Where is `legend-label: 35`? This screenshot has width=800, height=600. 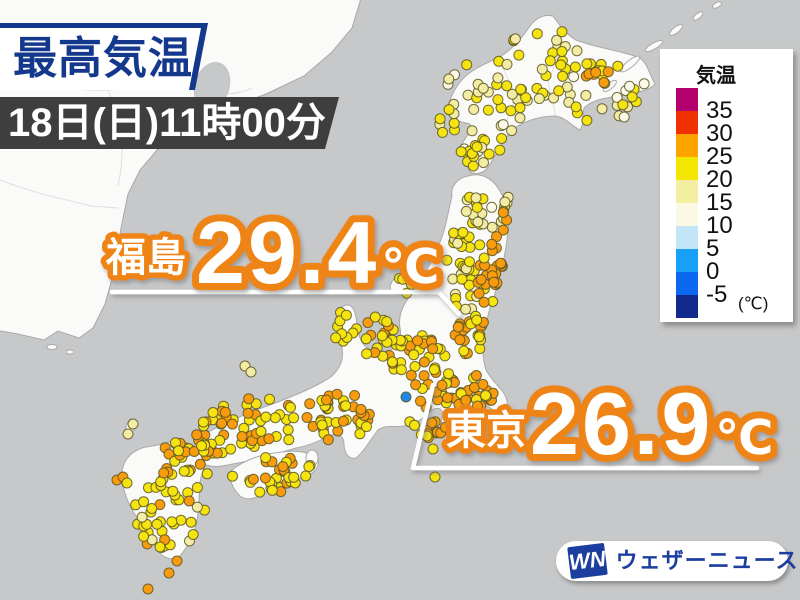 legend-label: 35 is located at coordinates (719, 110).